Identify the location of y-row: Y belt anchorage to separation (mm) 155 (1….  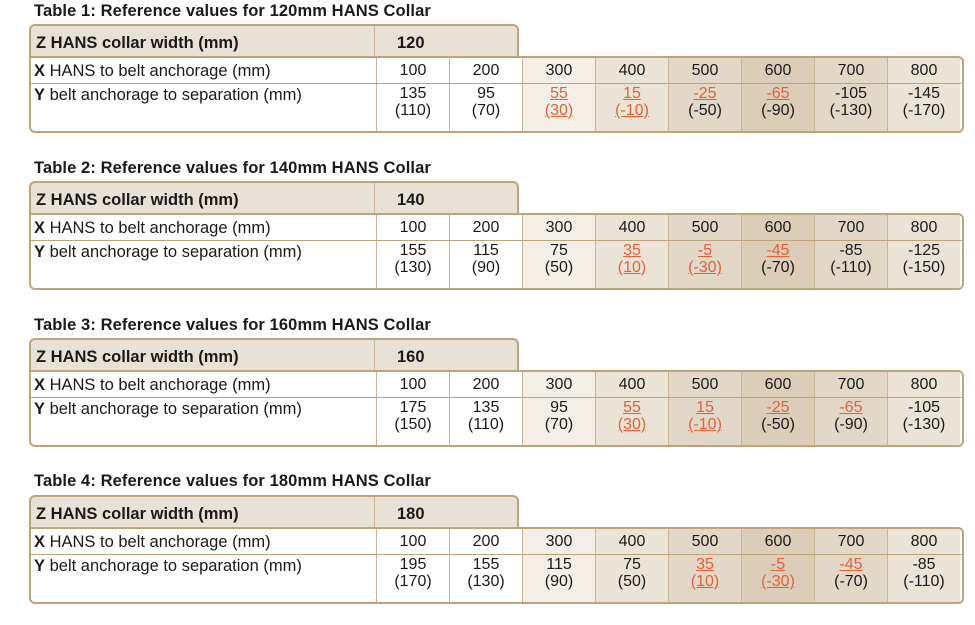
(496, 264).